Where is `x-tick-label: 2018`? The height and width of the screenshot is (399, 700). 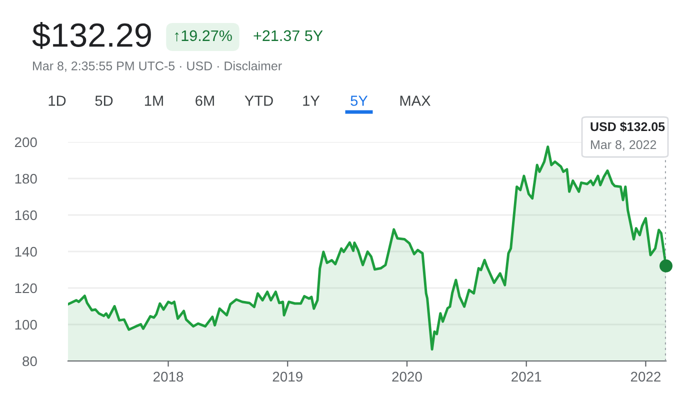 x-tick-label: 2018 is located at coordinates (169, 377).